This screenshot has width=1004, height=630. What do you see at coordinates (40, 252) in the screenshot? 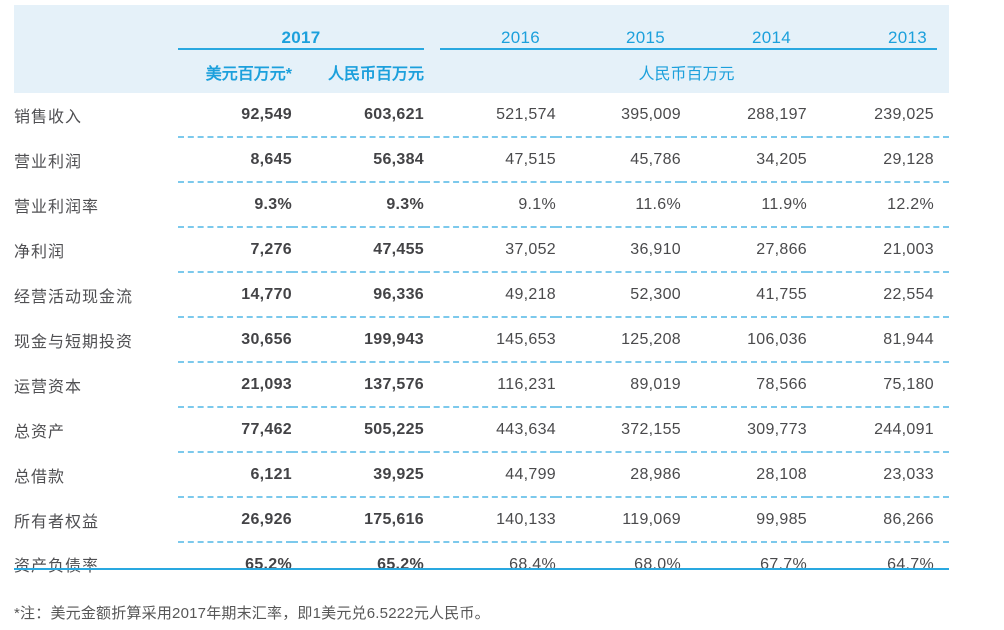
I see `row-label: 净利润` at bounding box center [40, 252].